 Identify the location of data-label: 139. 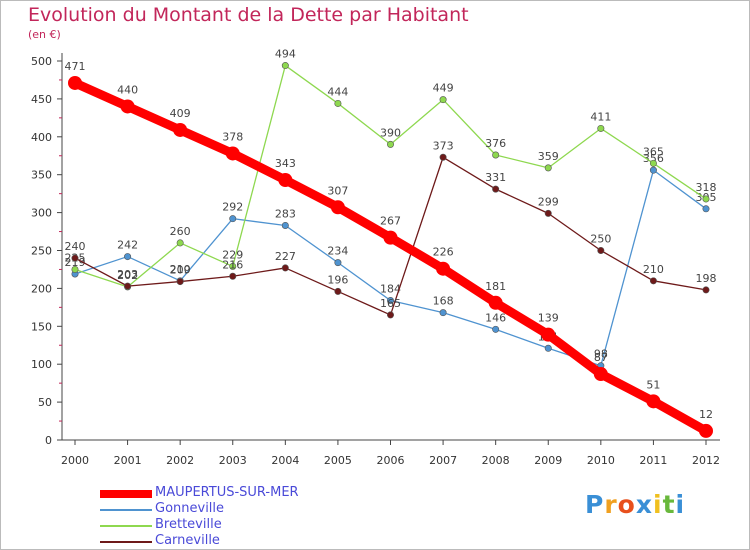
(548, 318).